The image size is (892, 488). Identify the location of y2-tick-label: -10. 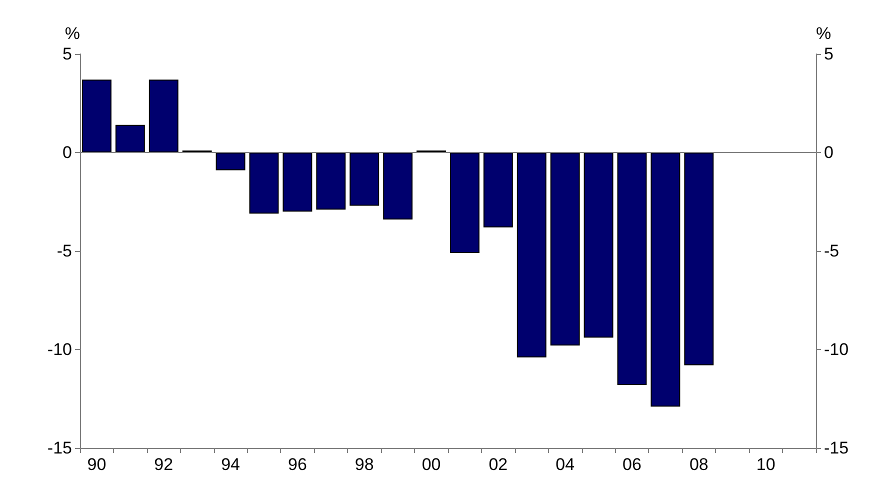
(836, 349).